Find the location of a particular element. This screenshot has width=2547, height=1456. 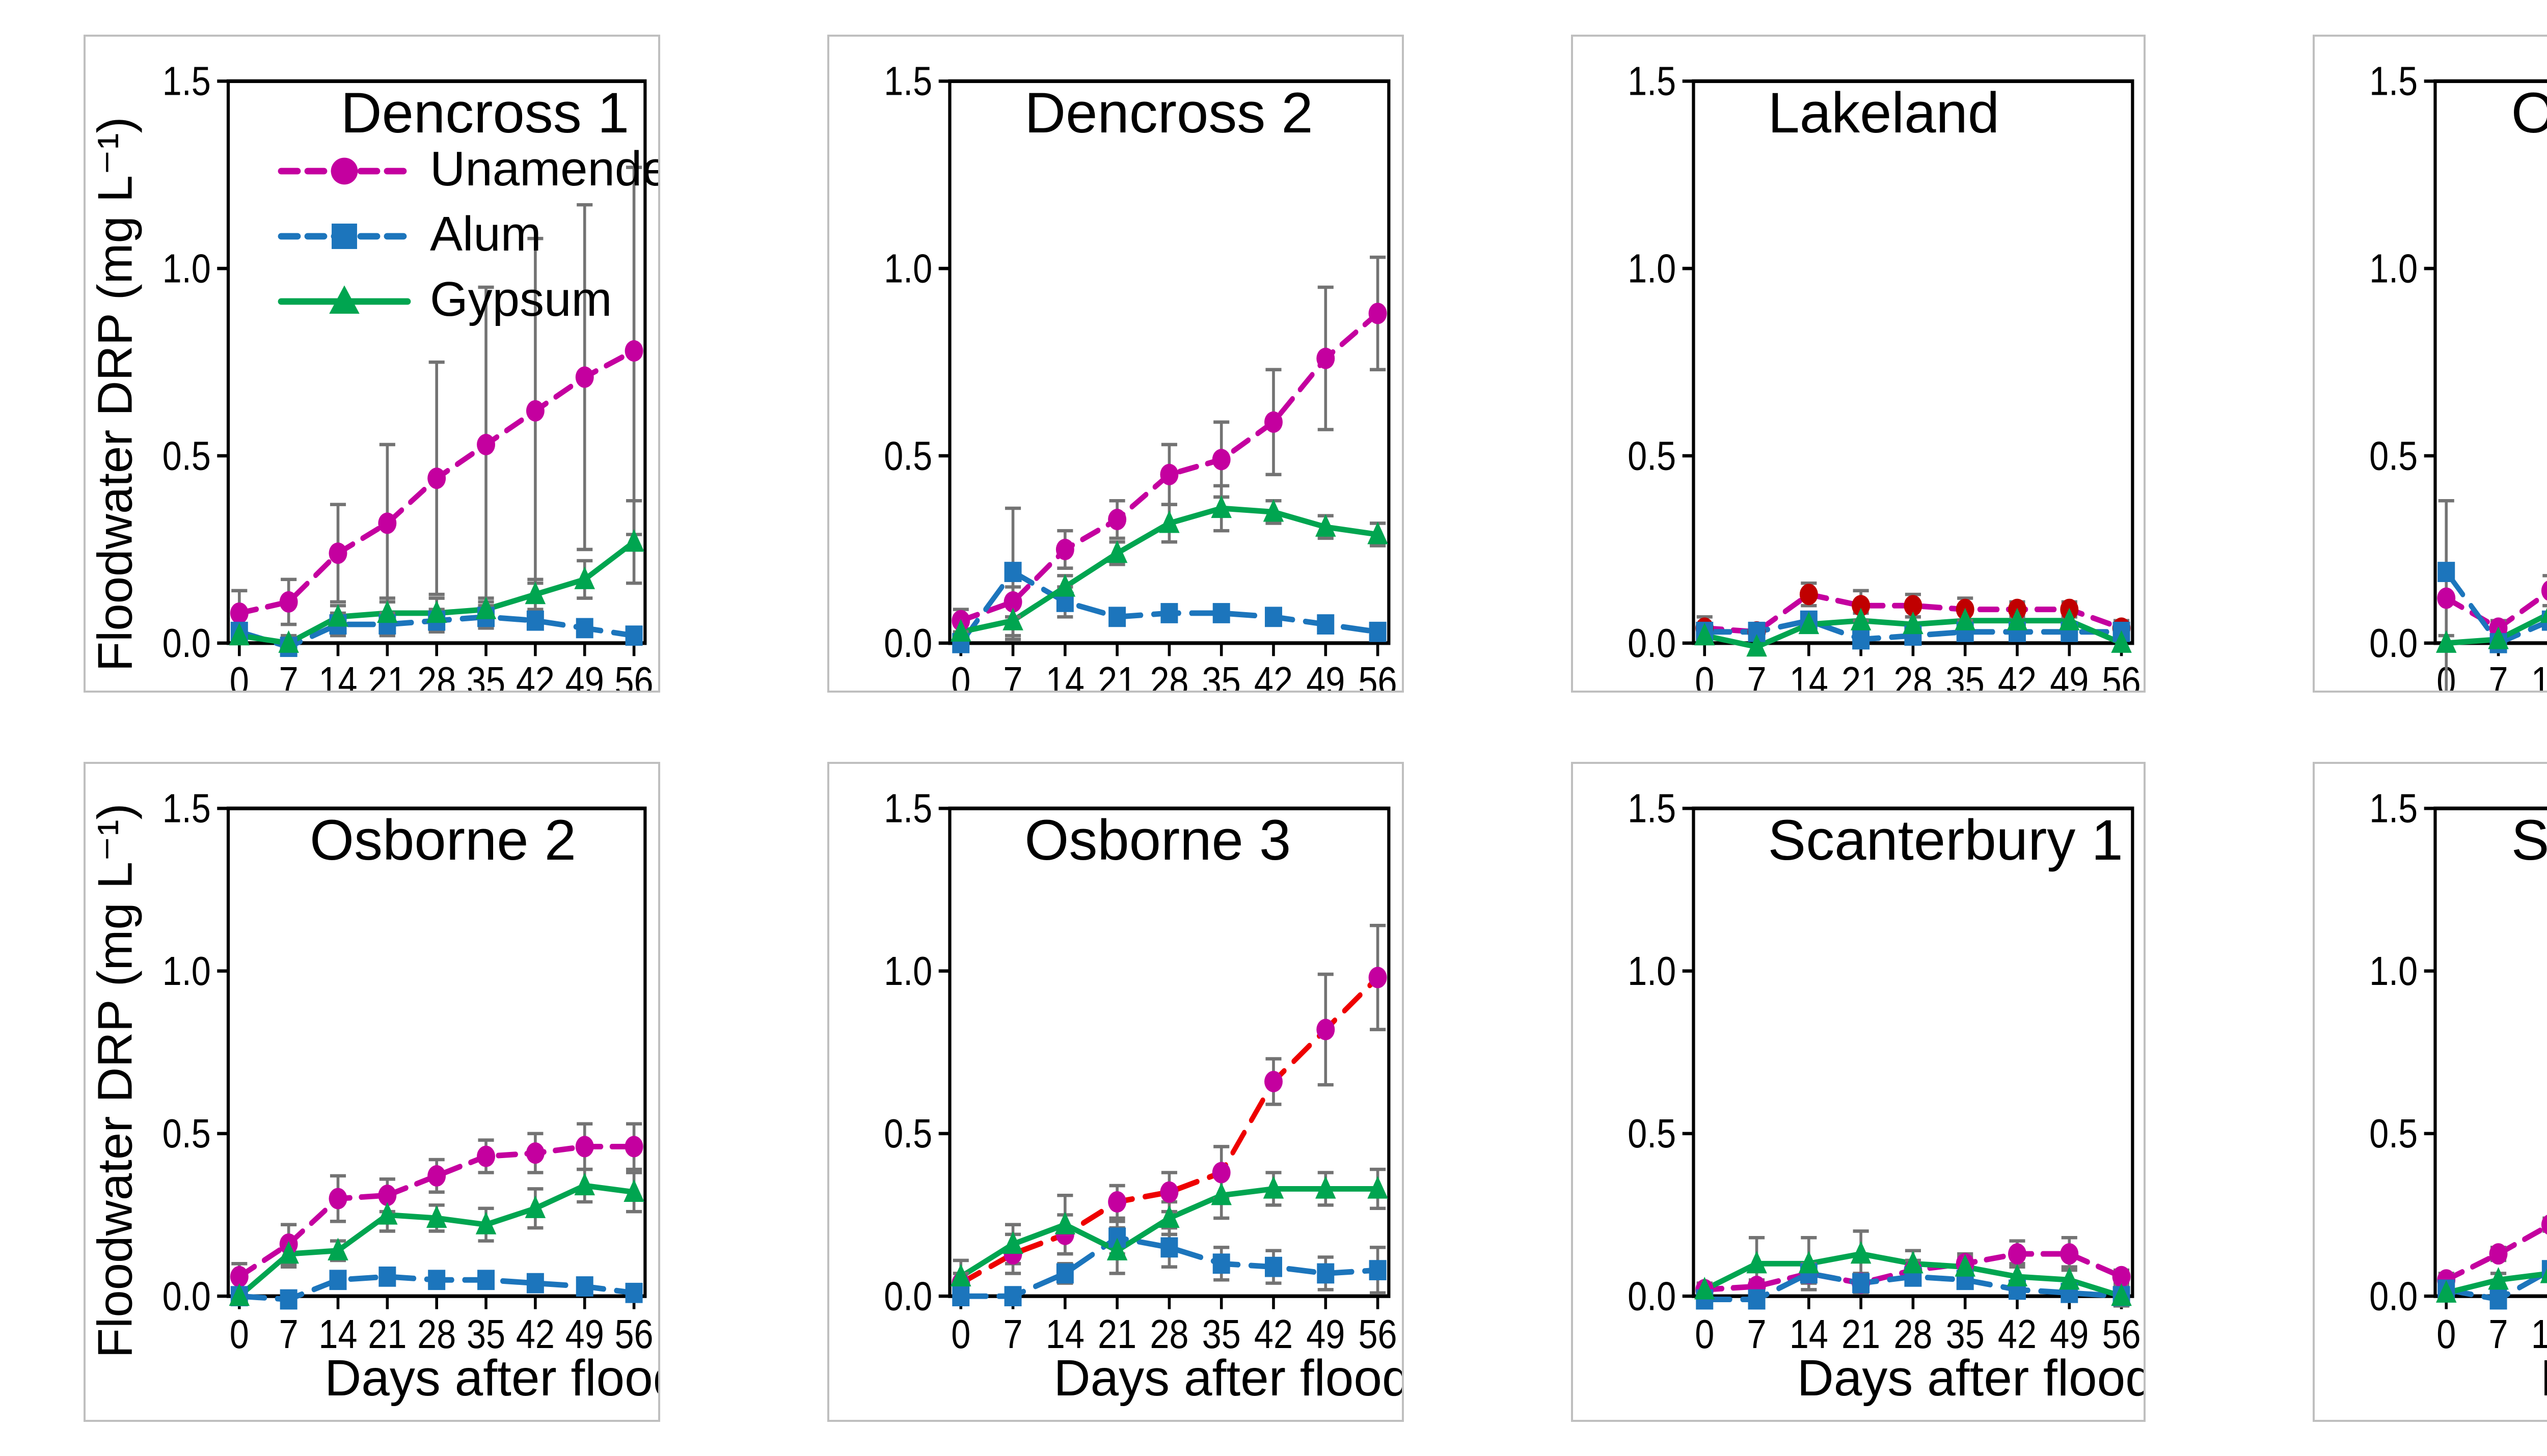

chart-lakeland: 0.0 0.5 1.0 1.5 0 7 14 21 28 35 42 49 56 is located at coordinates (1883, 375).